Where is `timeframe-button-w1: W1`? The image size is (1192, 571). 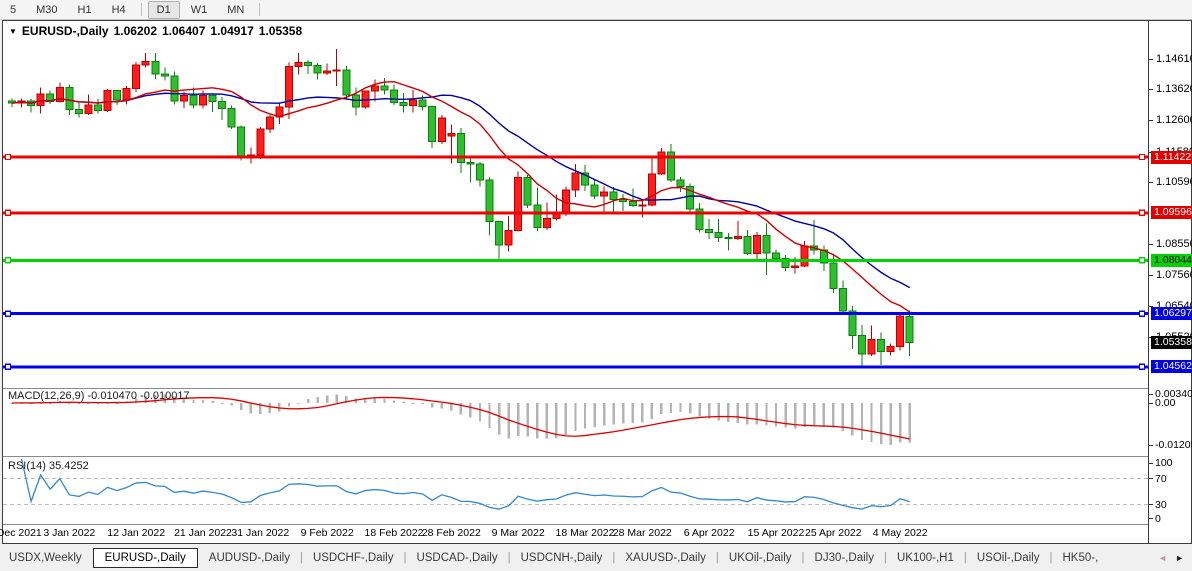 timeframe-button-w1: W1 is located at coordinates (199, 9).